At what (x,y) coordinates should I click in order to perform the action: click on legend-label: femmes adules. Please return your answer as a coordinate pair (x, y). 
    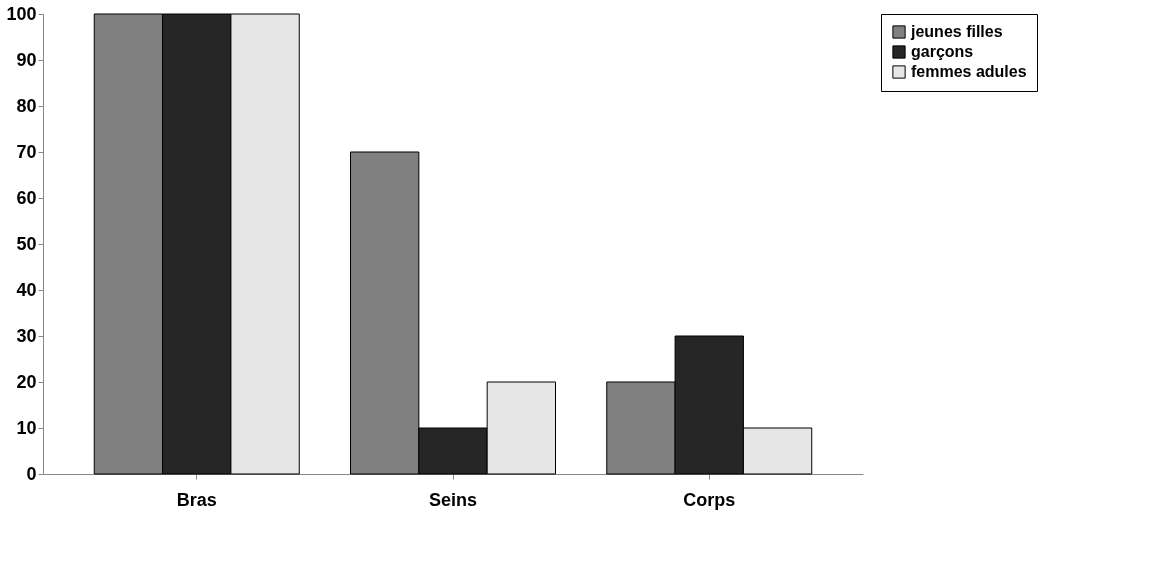
    Looking at the image, I should click on (969, 71).